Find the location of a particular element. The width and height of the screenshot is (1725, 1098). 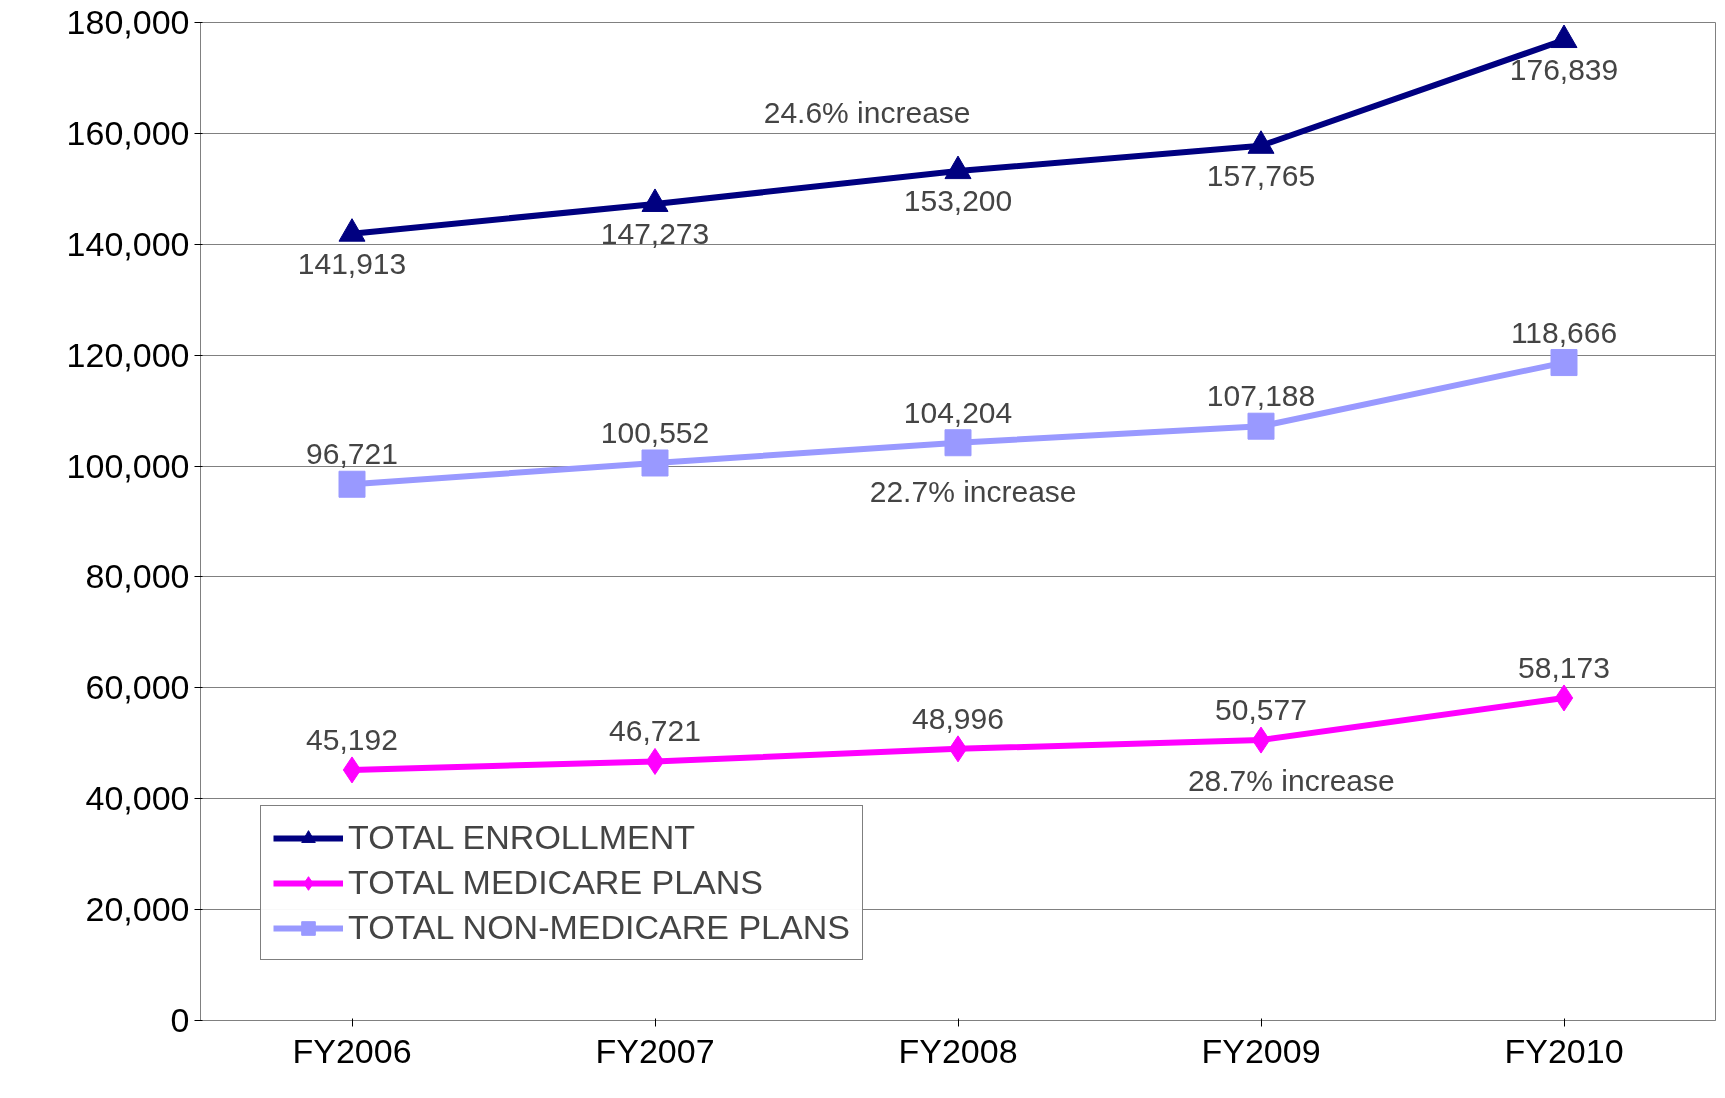

data-label: 46,721 is located at coordinates (655, 731).